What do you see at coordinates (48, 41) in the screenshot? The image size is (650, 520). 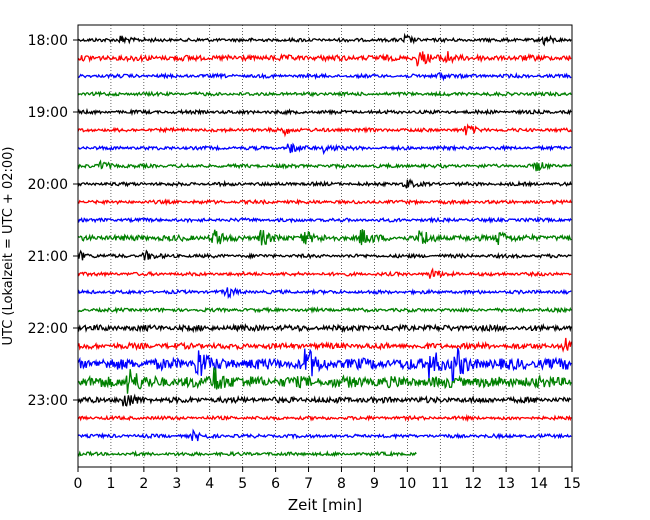 I see `y-tick-label: 18:00` at bounding box center [48, 41].